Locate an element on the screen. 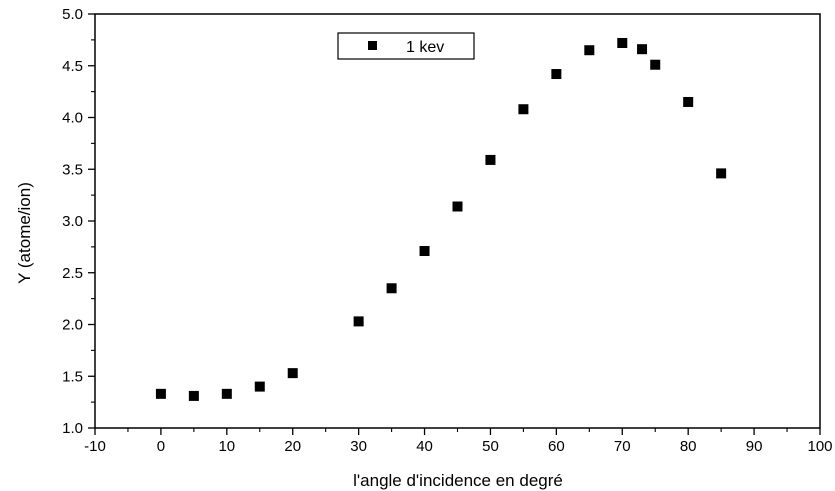 Image resolution: width=835 pixels, height=491 pixels. legend-label: 1 kev is located at coordinates (425, 47).